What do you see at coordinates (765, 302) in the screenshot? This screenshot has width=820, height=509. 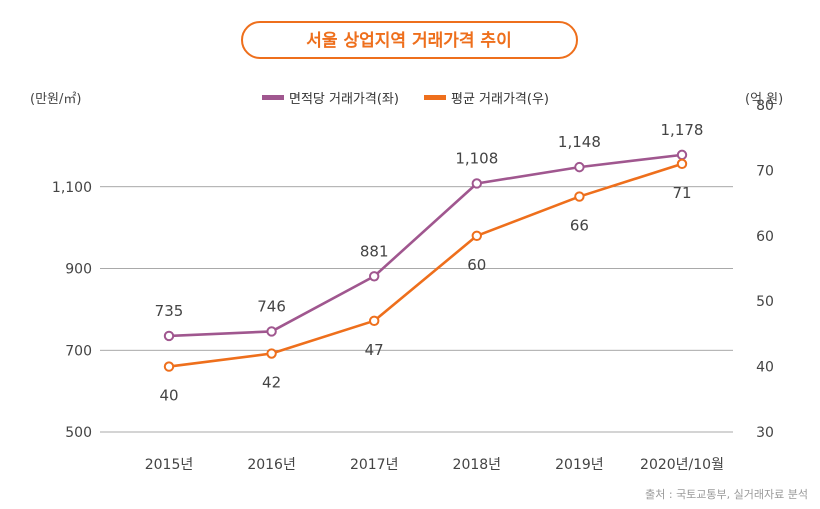 I see `right-tick-label: 50` at bounding box center [765, 302].